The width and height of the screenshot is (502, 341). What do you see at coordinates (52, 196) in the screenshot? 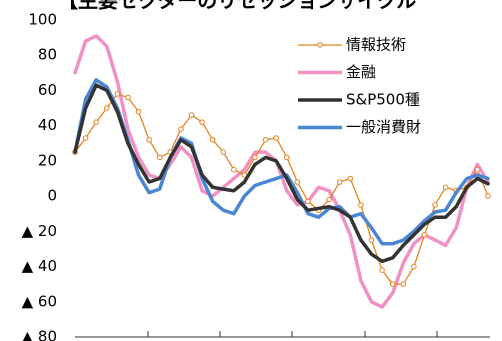
I see `y-tick-label: 0` at bounding box center [52, 196].